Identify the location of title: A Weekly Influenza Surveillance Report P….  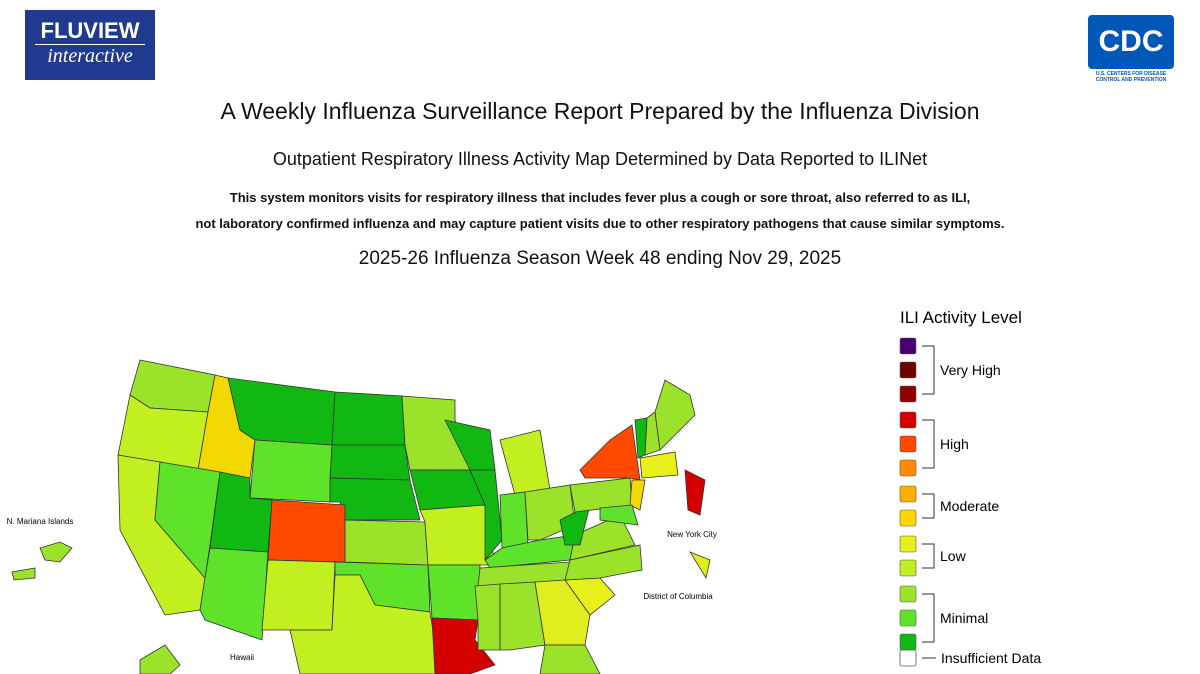
(600, 111).